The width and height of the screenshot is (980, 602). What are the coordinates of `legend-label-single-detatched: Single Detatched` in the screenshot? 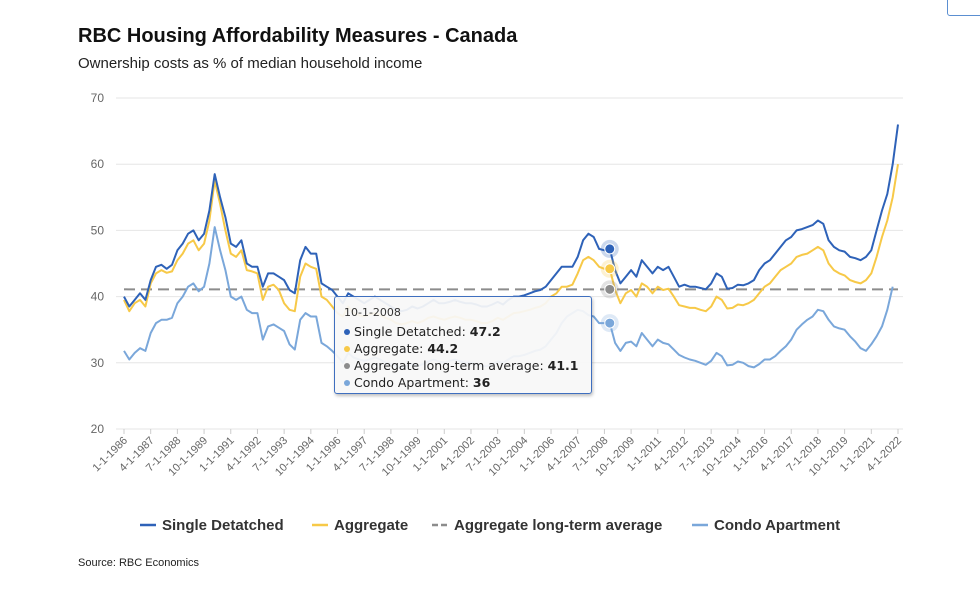 It's located at (223, 525).